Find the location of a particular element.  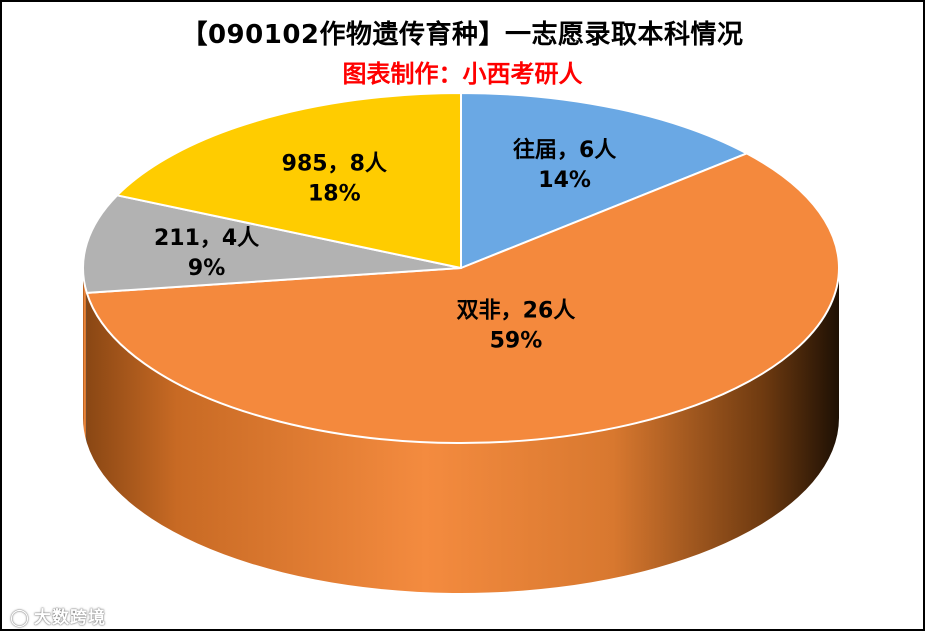

slice-label-percent-1: 59% is located at coordinates (516, 341).